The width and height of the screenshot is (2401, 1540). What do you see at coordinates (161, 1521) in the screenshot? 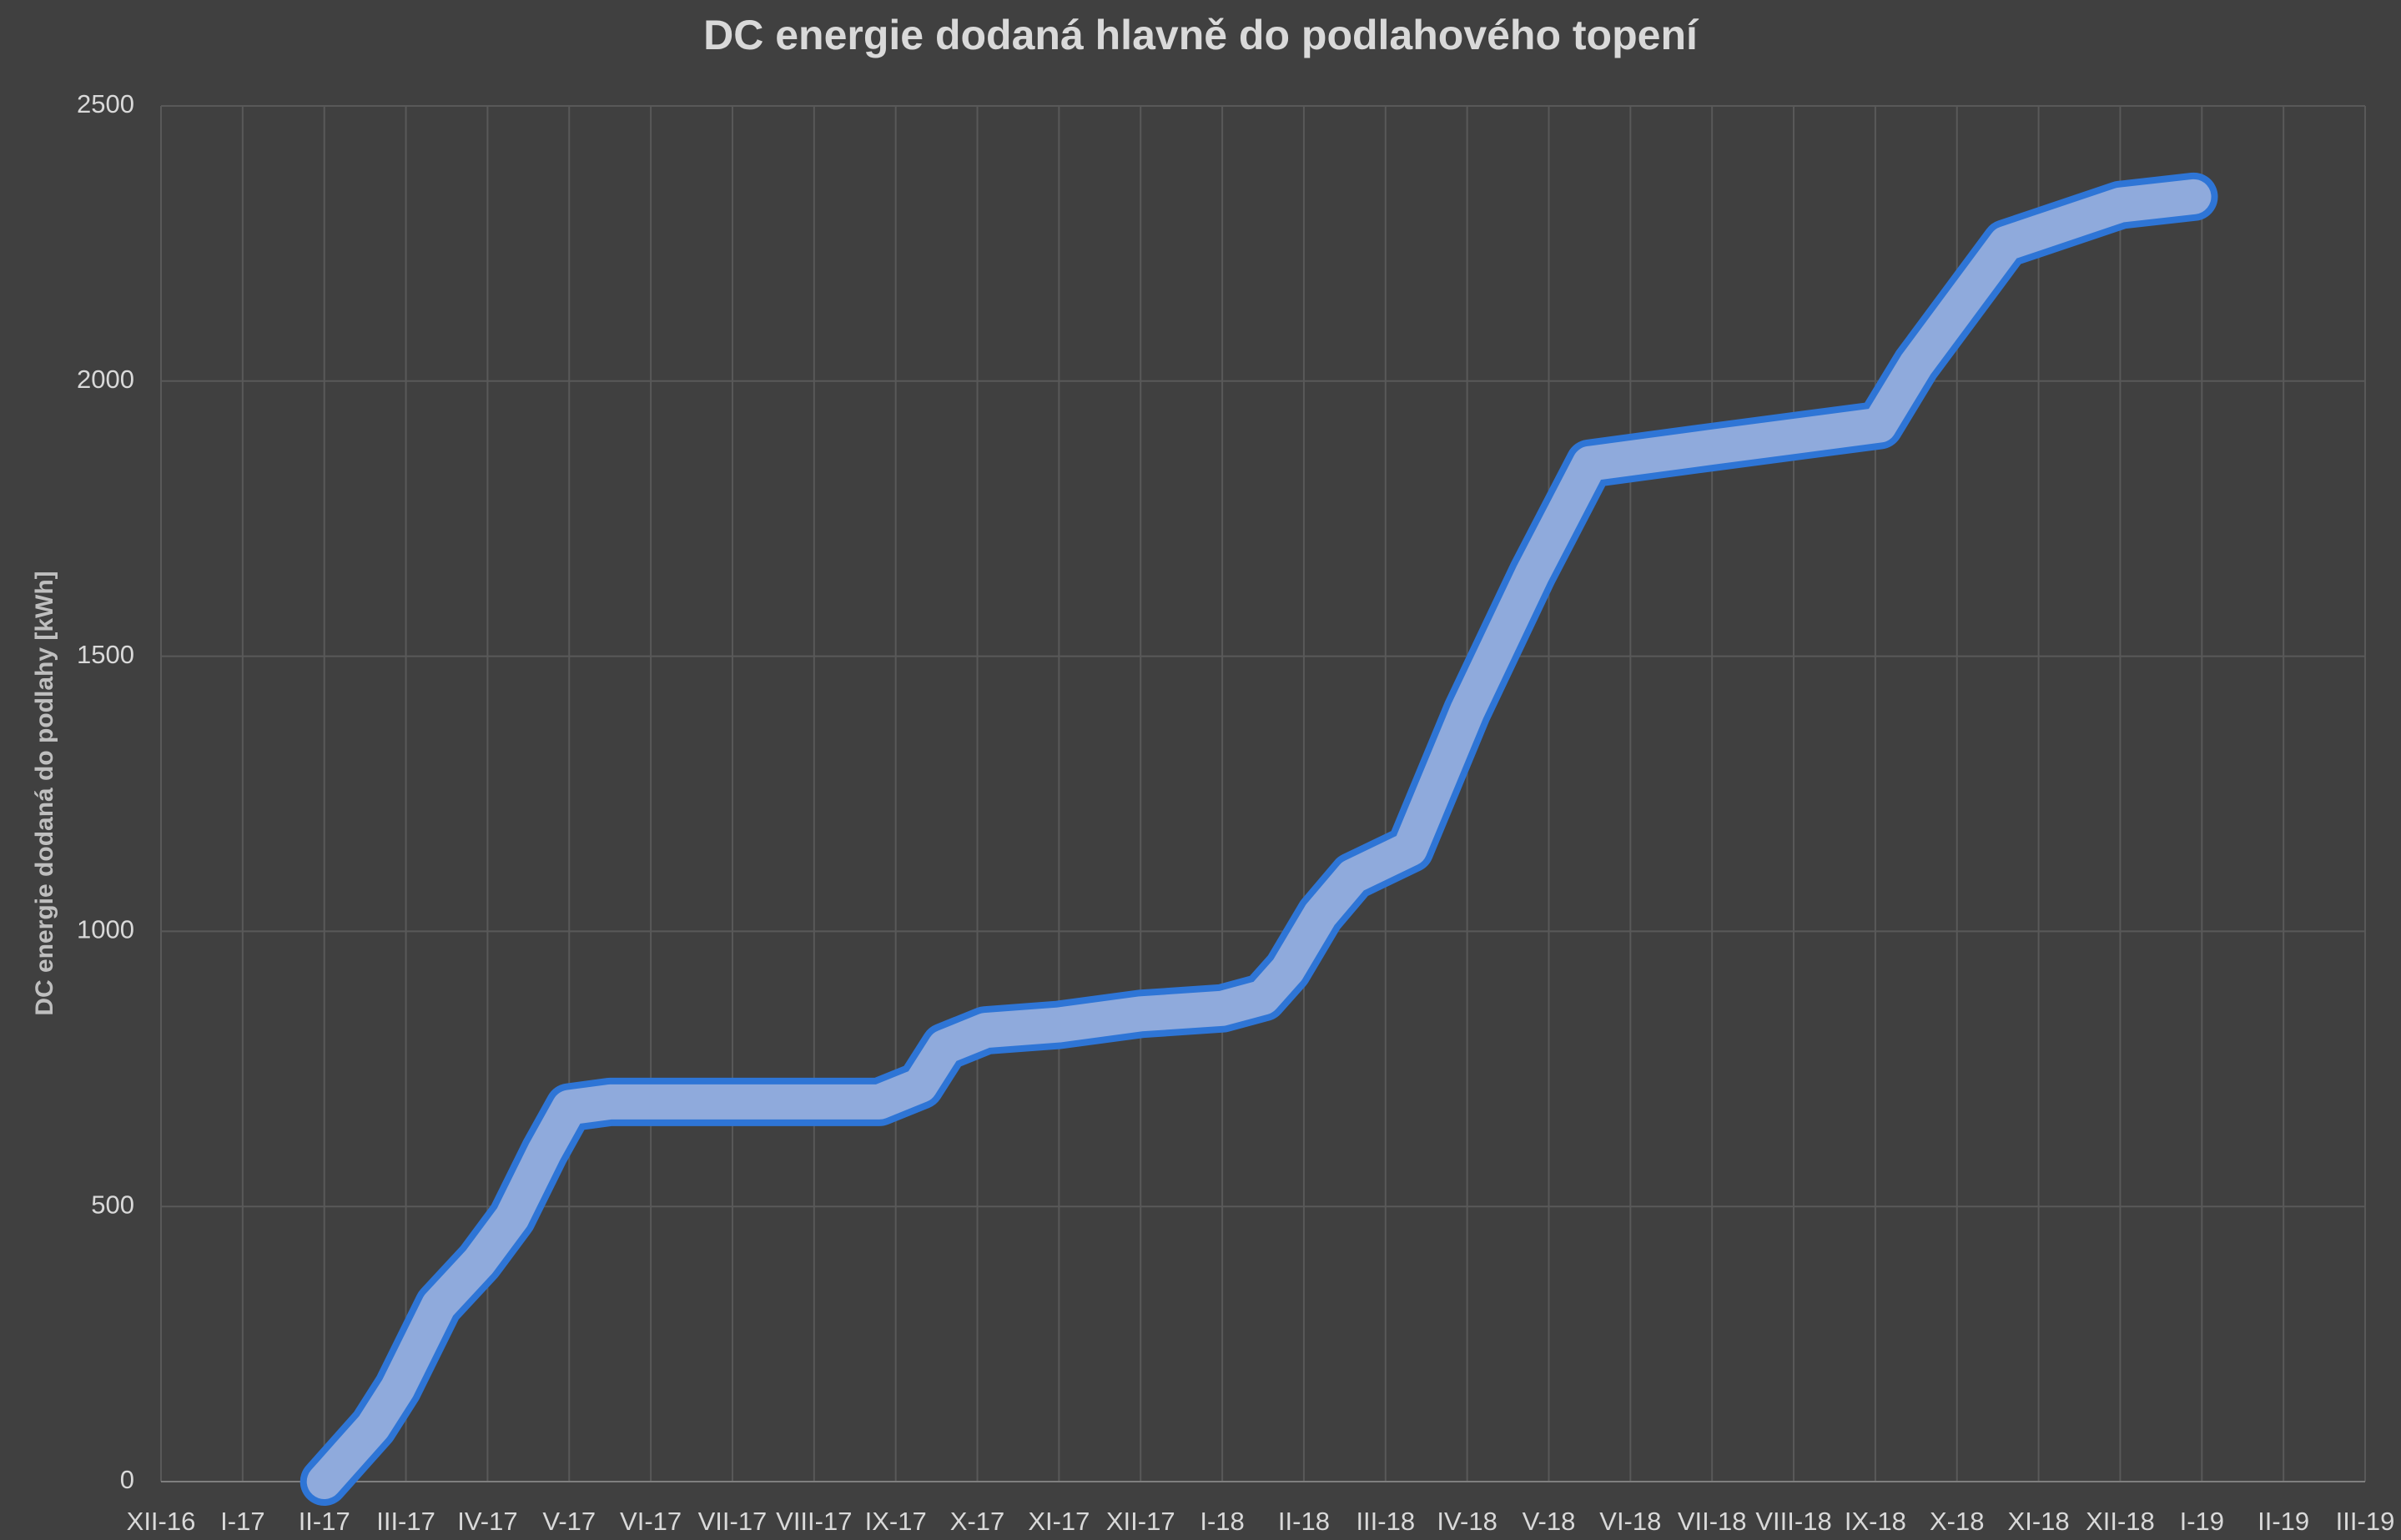
I see `x-tick-label: XII-16` at bounding box center [161, 1521].